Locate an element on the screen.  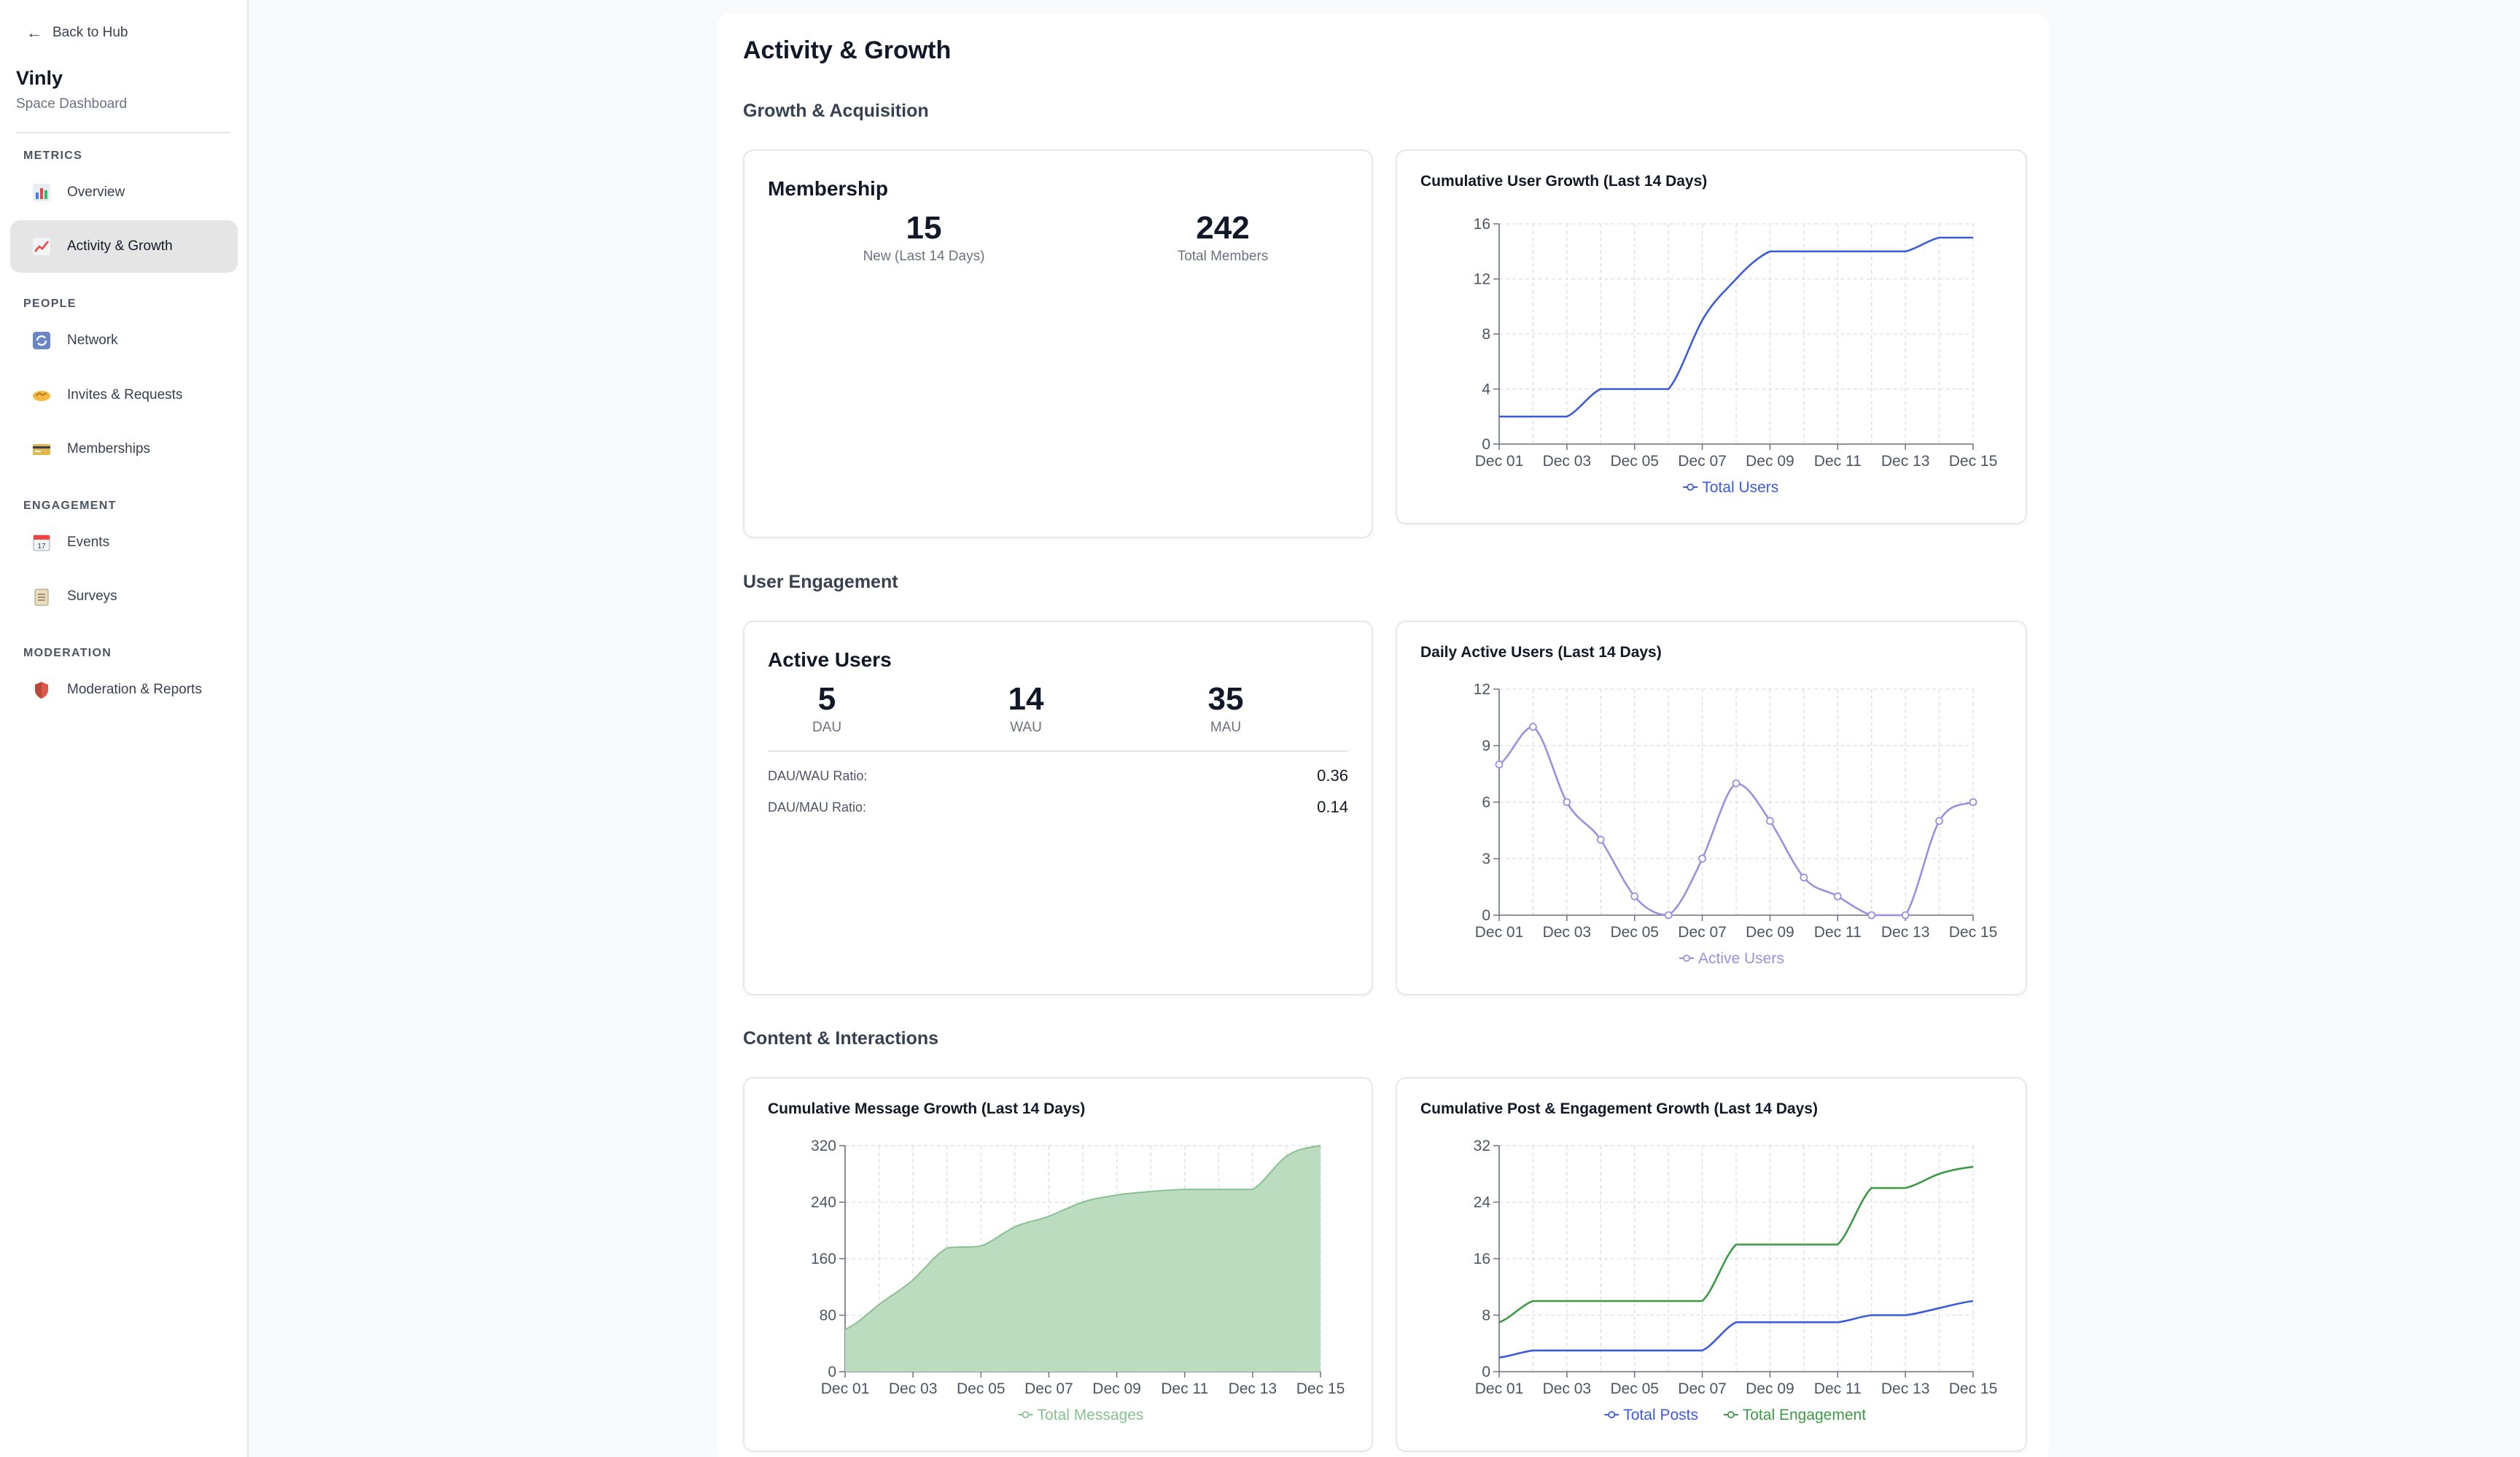
back-to-hub-link: ← Back to Hub is located at coordinates (77, 33).